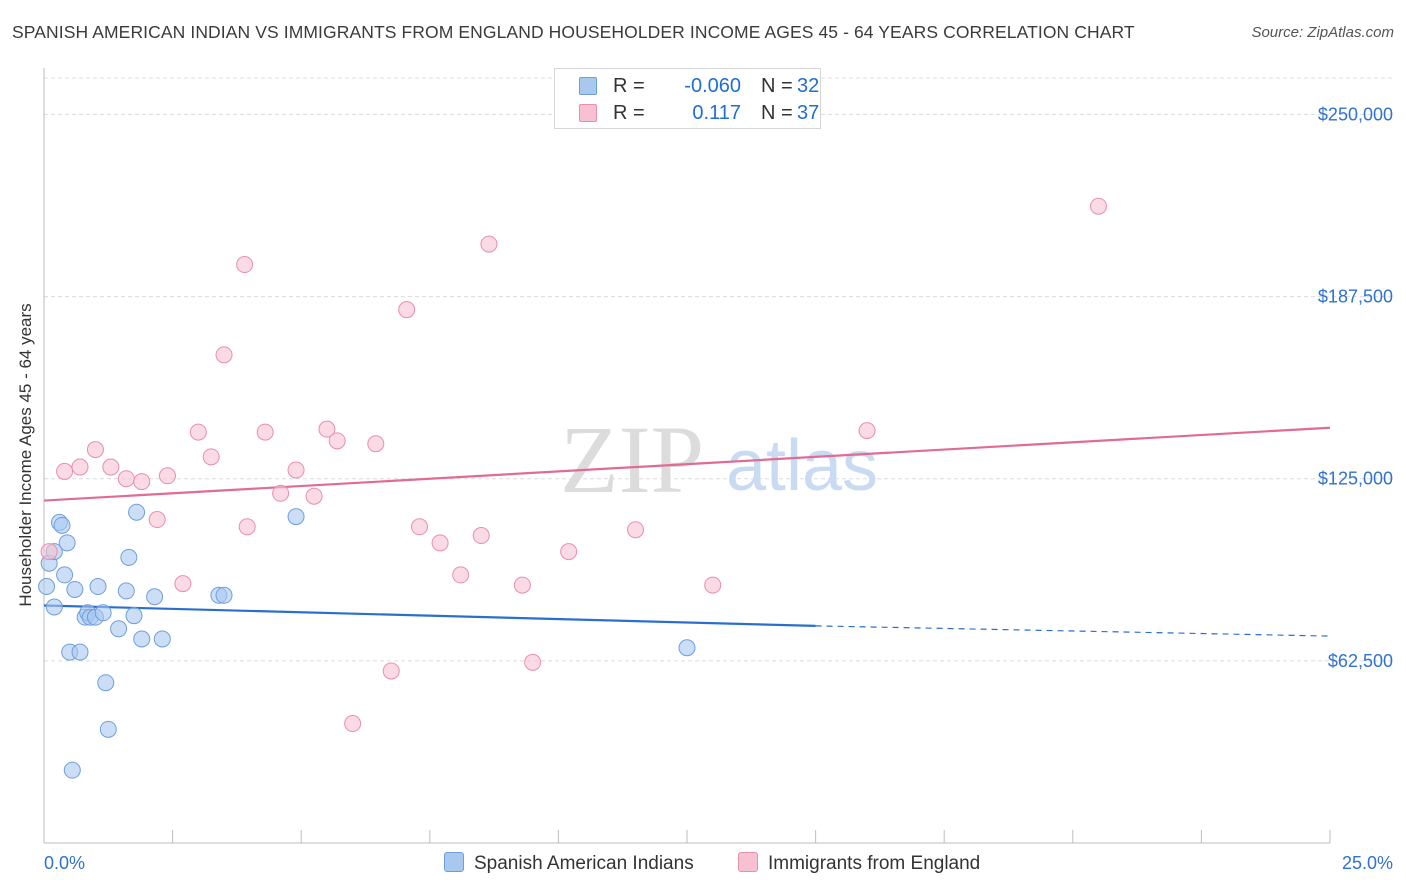 The width and height of the screenshot is (1406, 892). I want to click on y-tick-label: $250,000, so click(1355, 114).